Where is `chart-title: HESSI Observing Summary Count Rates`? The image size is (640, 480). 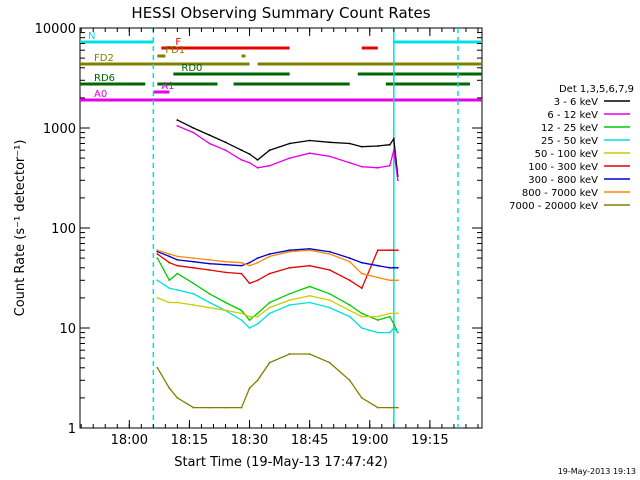 chart-title: HESSI Observing Summary Count Rates is located at coordinates (280, 13).